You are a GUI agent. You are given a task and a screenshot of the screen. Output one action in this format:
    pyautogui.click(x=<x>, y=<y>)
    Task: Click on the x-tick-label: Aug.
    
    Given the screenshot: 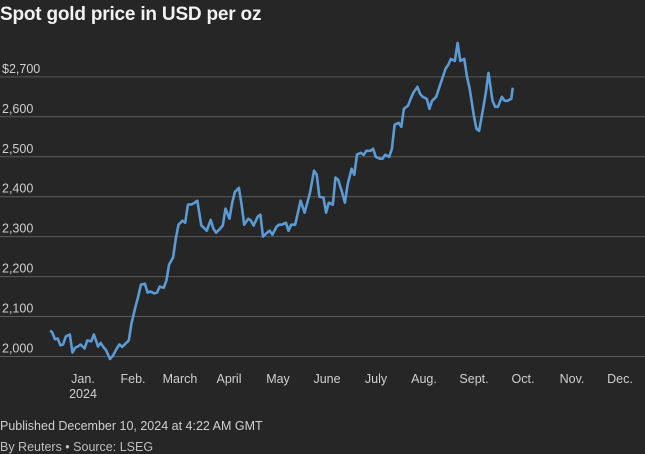 What is the action you would take?
    pyautogui.click(x=424, y=379)
    